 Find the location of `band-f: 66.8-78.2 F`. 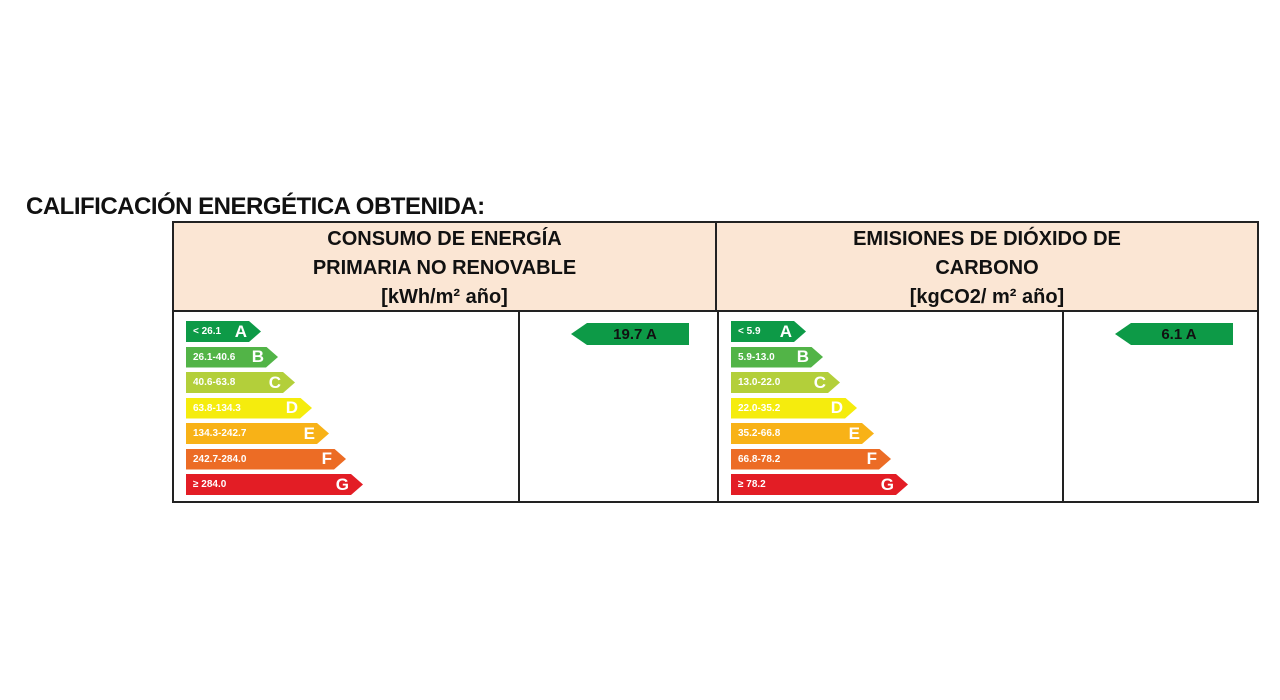

band-f: 66.8-78.2 F is located at coordinates (811, 459).